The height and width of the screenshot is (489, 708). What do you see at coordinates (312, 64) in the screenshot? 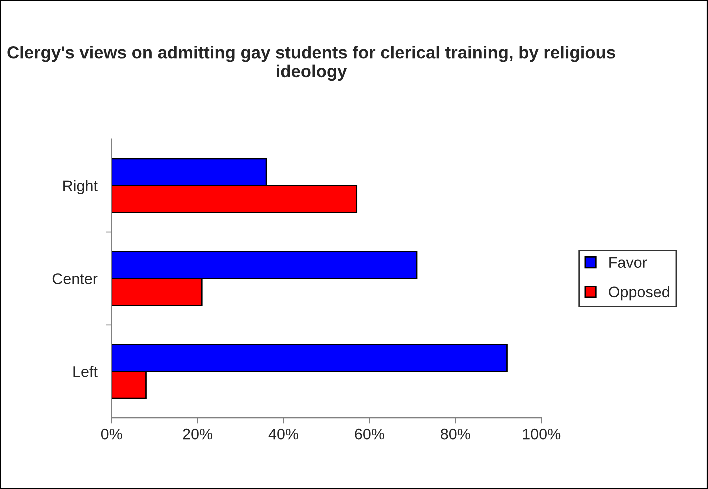
I see `chart-title: Clergy's views on admitting gay students for clerical training, by religious ideology` at bounding box center [312, 64].